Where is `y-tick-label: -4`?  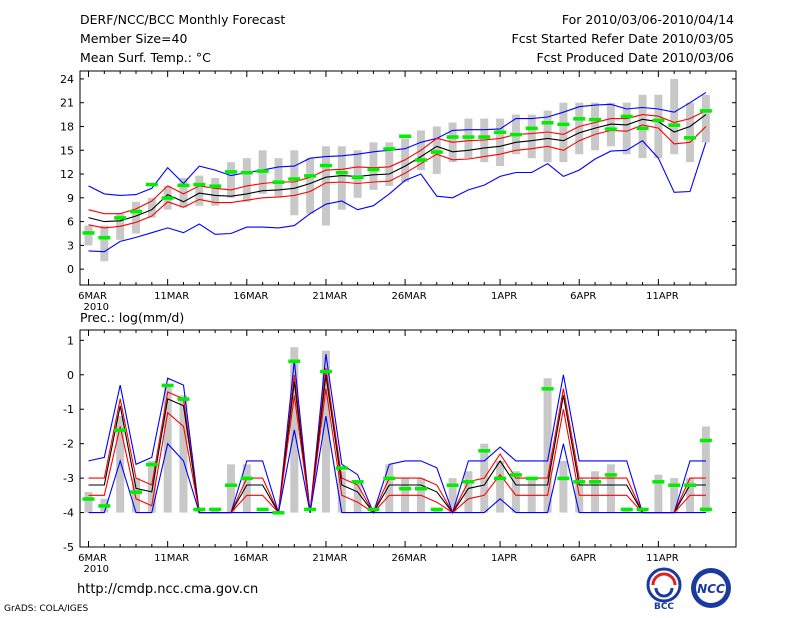 y-tick-label: -4 is located at coordinates (68, 513).